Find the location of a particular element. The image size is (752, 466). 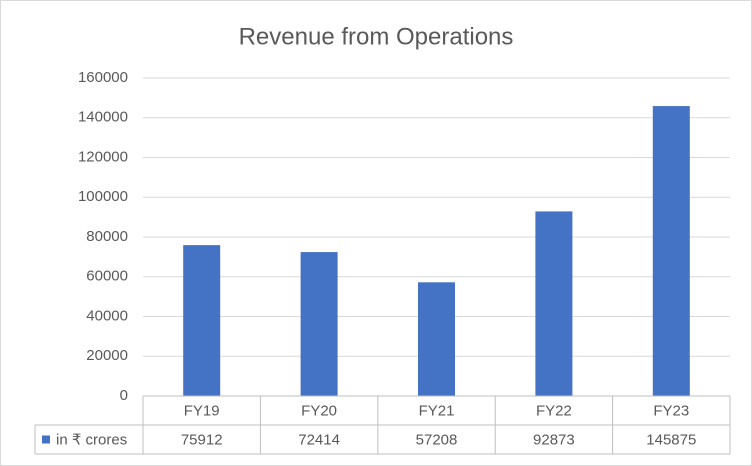

y-tick-label: 160000 is located at coordinates (103, 77).